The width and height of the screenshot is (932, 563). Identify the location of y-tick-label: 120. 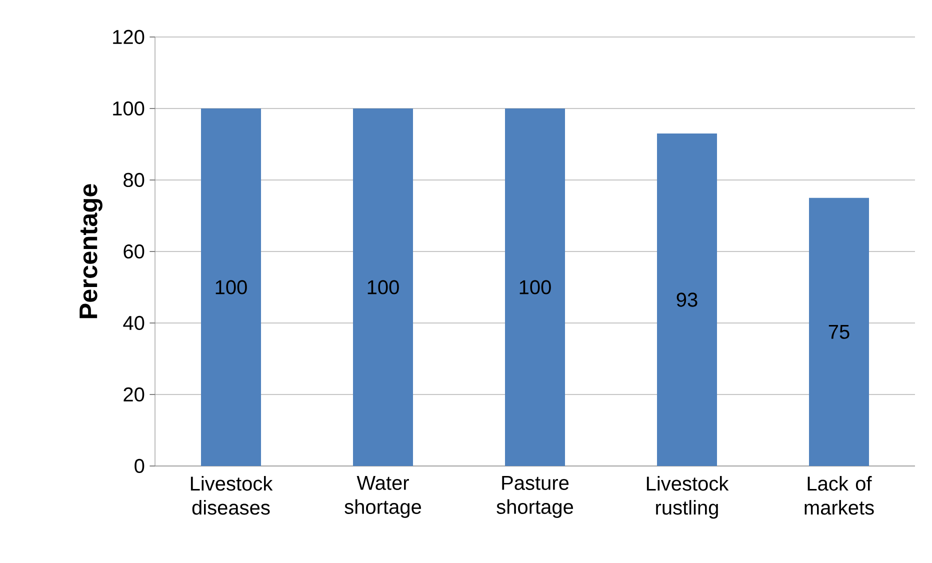
(128, 37).